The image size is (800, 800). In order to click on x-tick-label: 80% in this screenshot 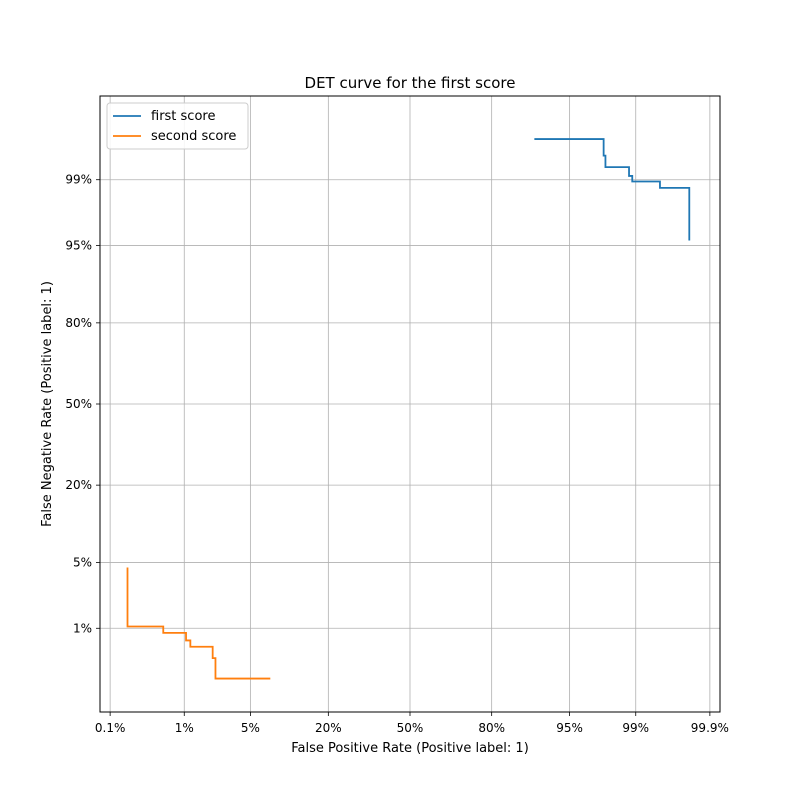, I will do `click(491, 728)`.